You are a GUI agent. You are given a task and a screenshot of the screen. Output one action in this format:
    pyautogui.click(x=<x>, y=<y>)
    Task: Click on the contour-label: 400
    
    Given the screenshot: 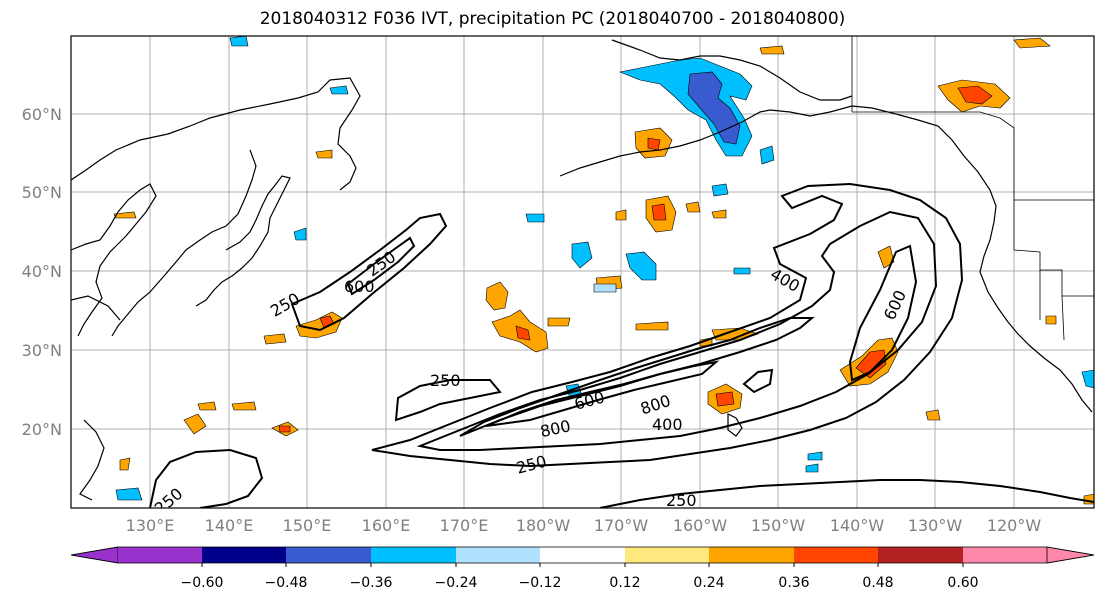 What is the action you would take?
    pyautogui.click(x=667, y=424)
    